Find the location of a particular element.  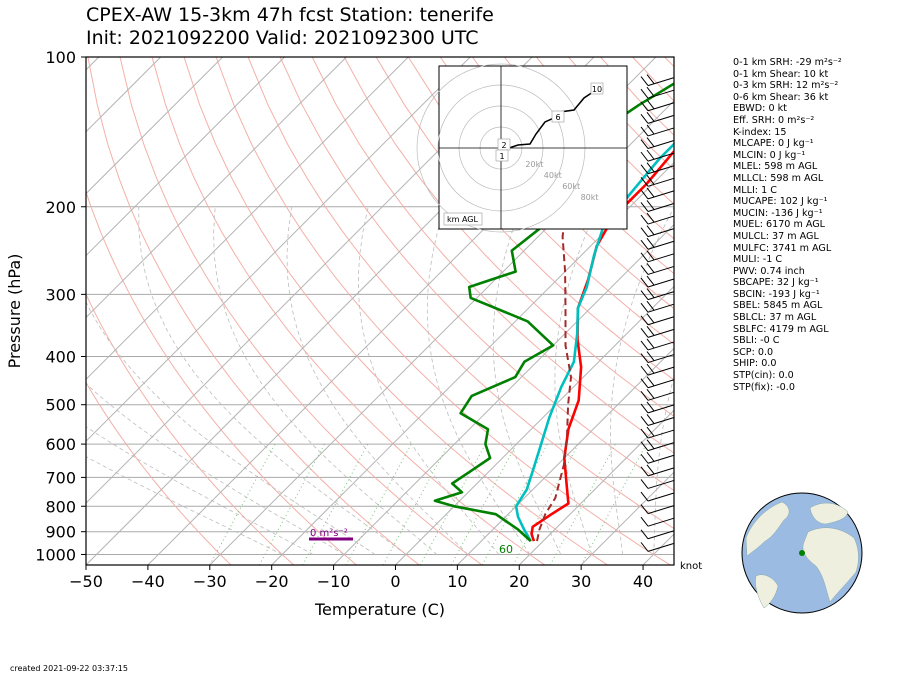

x-tick-label: −10 is located at coordinates (334, 581).